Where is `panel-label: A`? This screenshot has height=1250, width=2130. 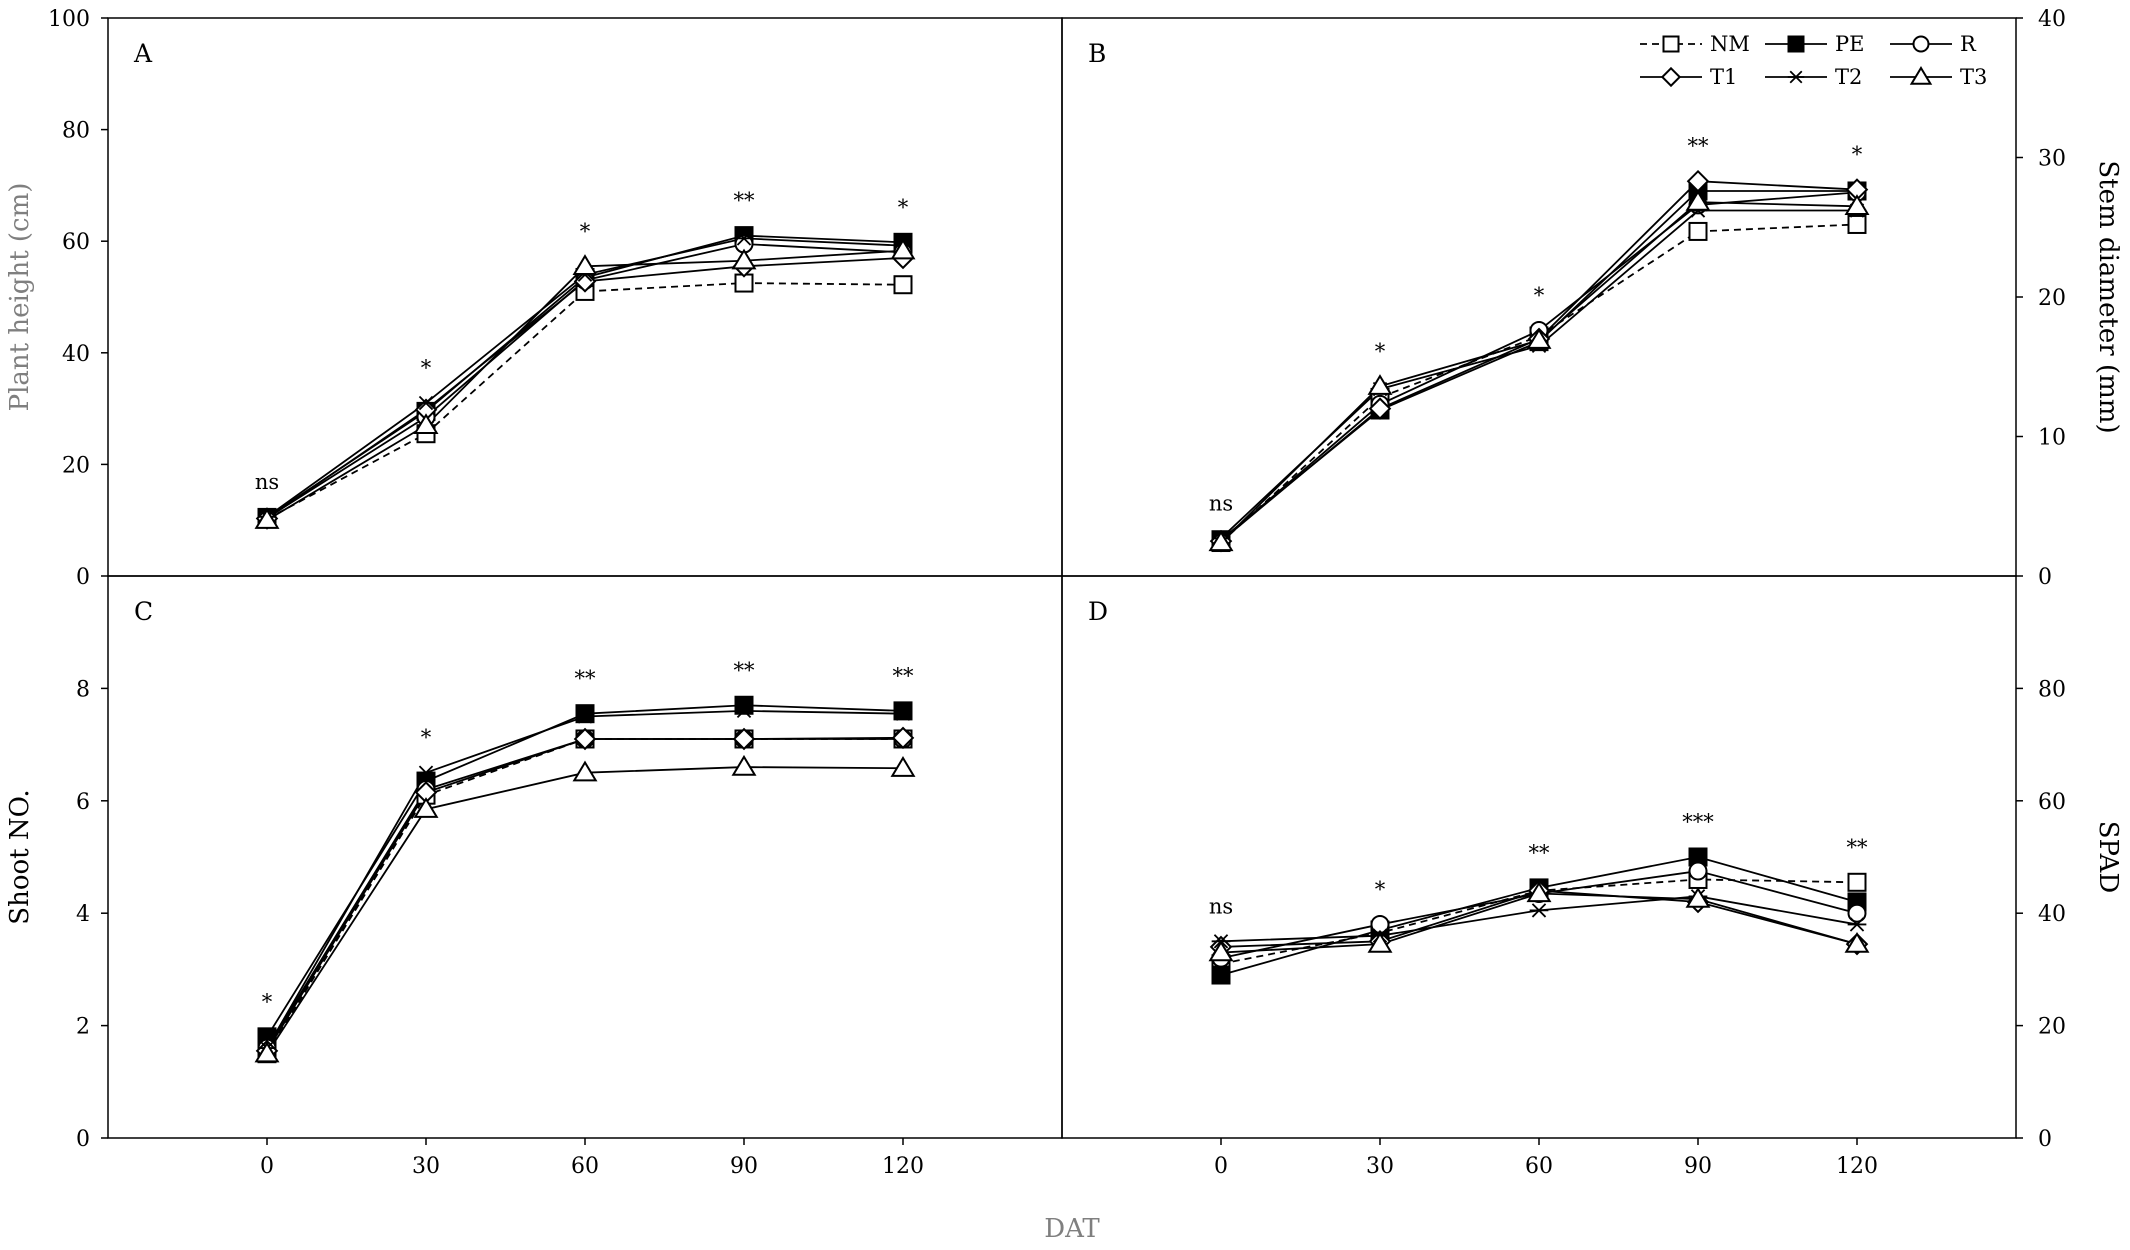 panel-label: A is located at coordinates (143, 53).